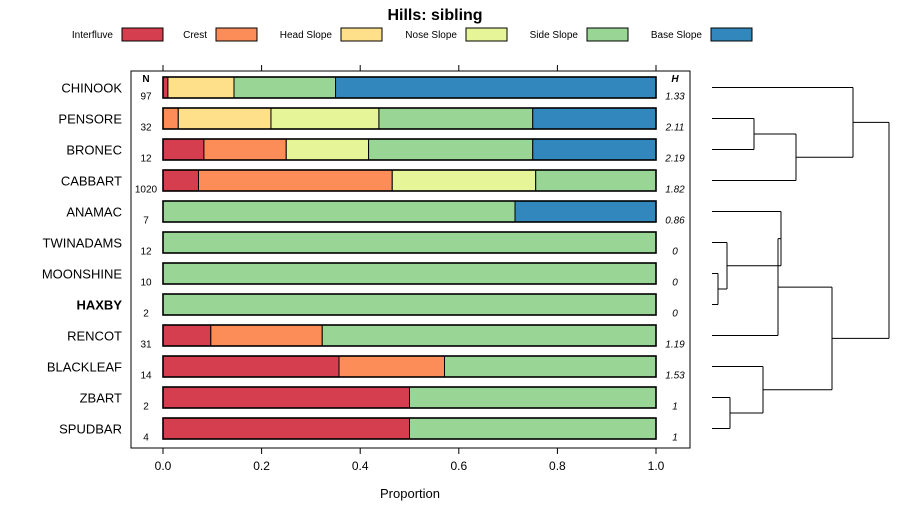 The height and width of the screenshot is (520, 900). What do you see at coordinates (675, 376) in the screenshot?
I see `h-value-blackleaf: 1.53` at bounding box center [675, 376].